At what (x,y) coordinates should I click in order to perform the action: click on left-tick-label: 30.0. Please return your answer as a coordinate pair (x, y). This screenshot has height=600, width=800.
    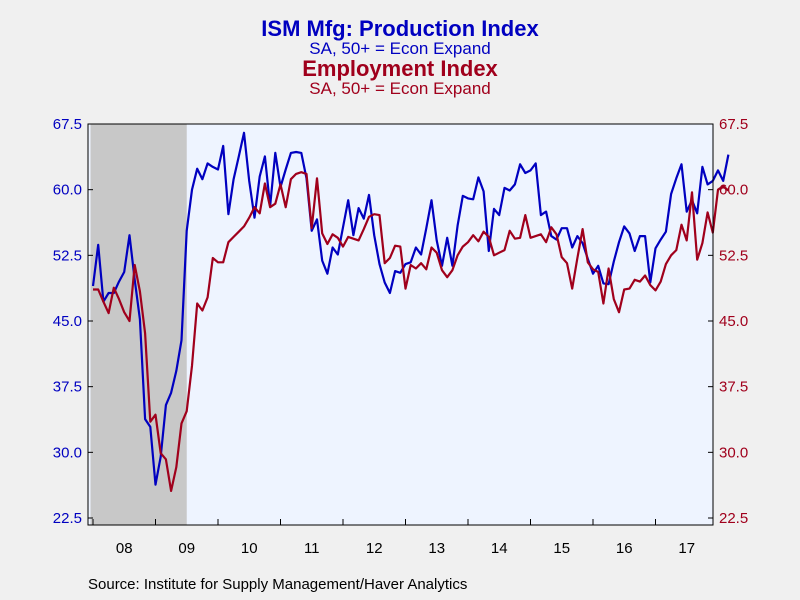
    Looking at the image, I should click on (67, 452).